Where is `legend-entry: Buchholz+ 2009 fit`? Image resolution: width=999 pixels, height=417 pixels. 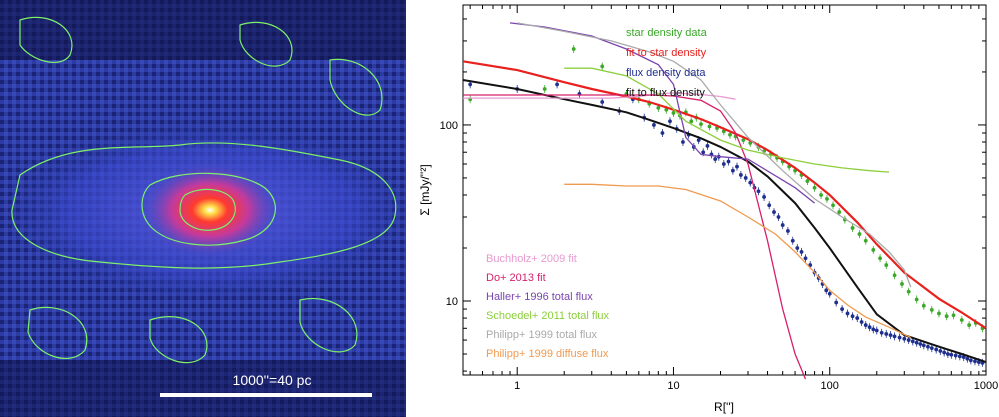
legend-entry: Buchholz+ 2009 fit is located at coordinates (531, 259).